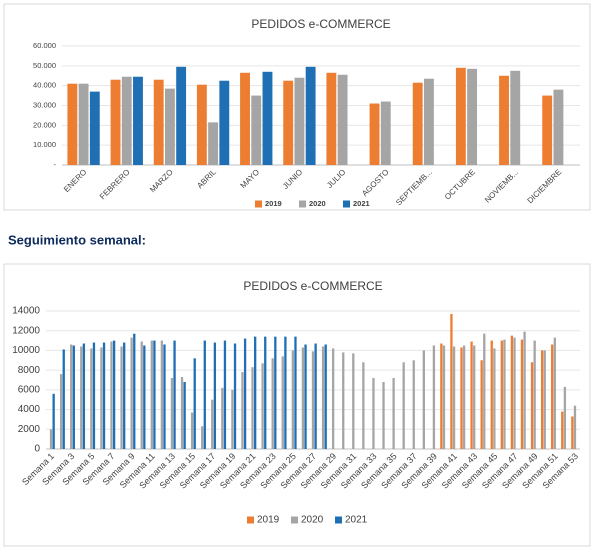 This screenshot has height=554, width=595. Describe the element at coordinates (317, 203) in the screenshot. I see `legend-label: 2020` at that location.